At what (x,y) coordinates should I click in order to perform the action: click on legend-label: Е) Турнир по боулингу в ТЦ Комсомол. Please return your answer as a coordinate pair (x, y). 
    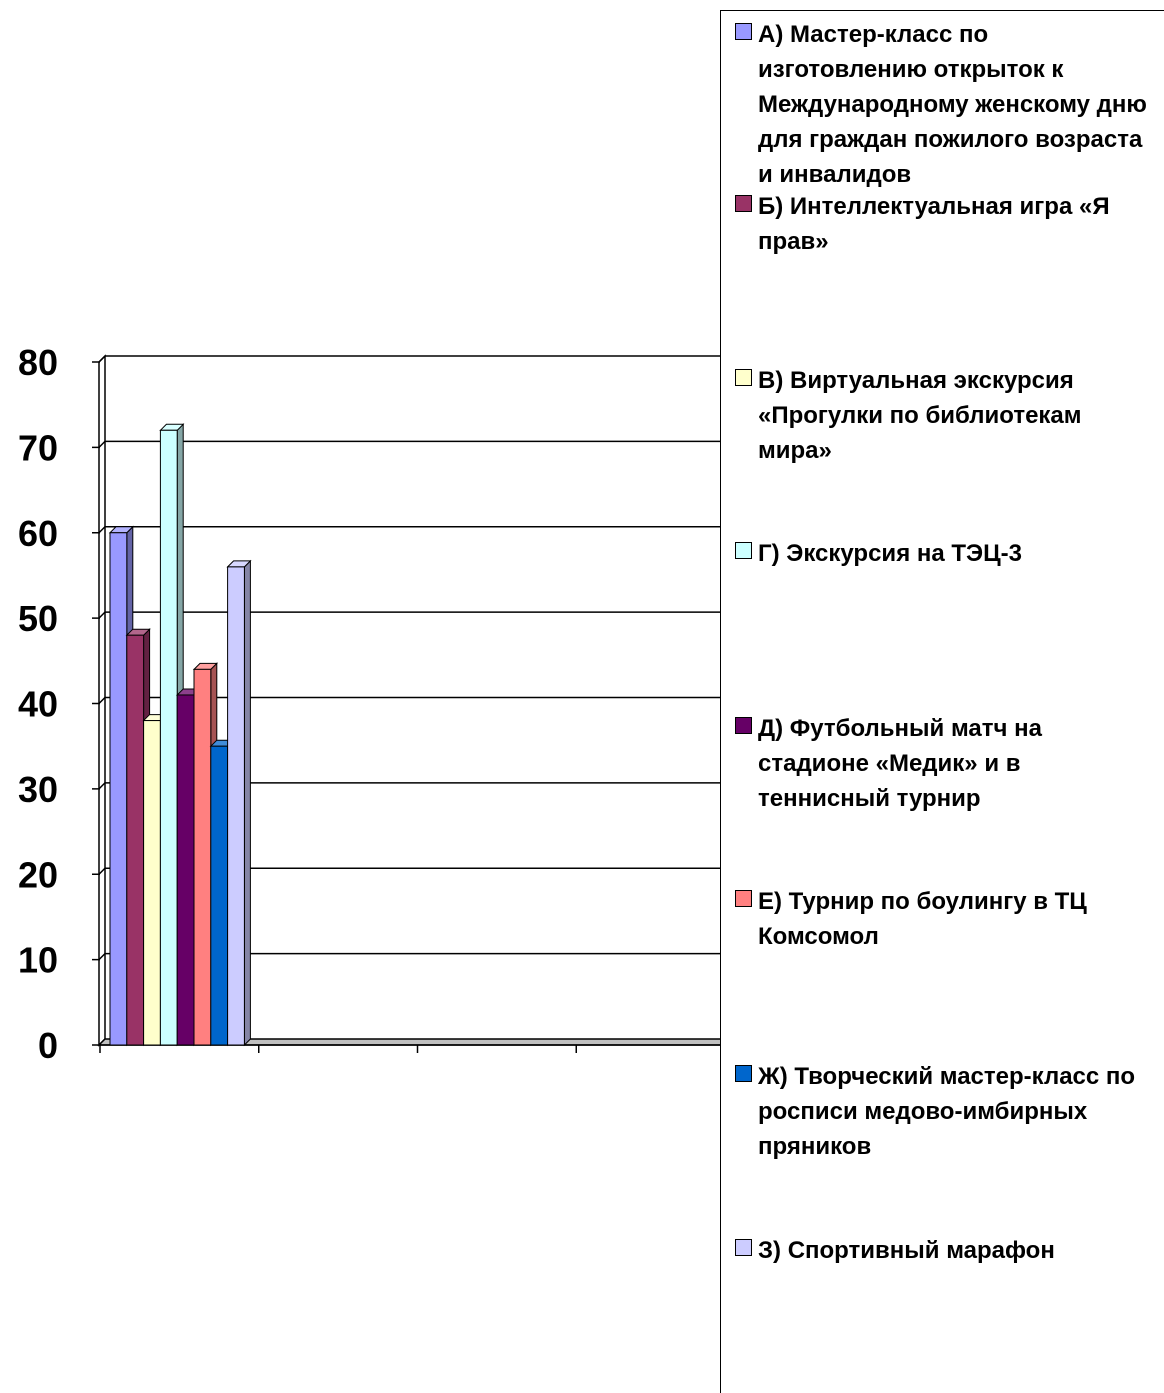
    Looking at the image, I should click on (922, 919).